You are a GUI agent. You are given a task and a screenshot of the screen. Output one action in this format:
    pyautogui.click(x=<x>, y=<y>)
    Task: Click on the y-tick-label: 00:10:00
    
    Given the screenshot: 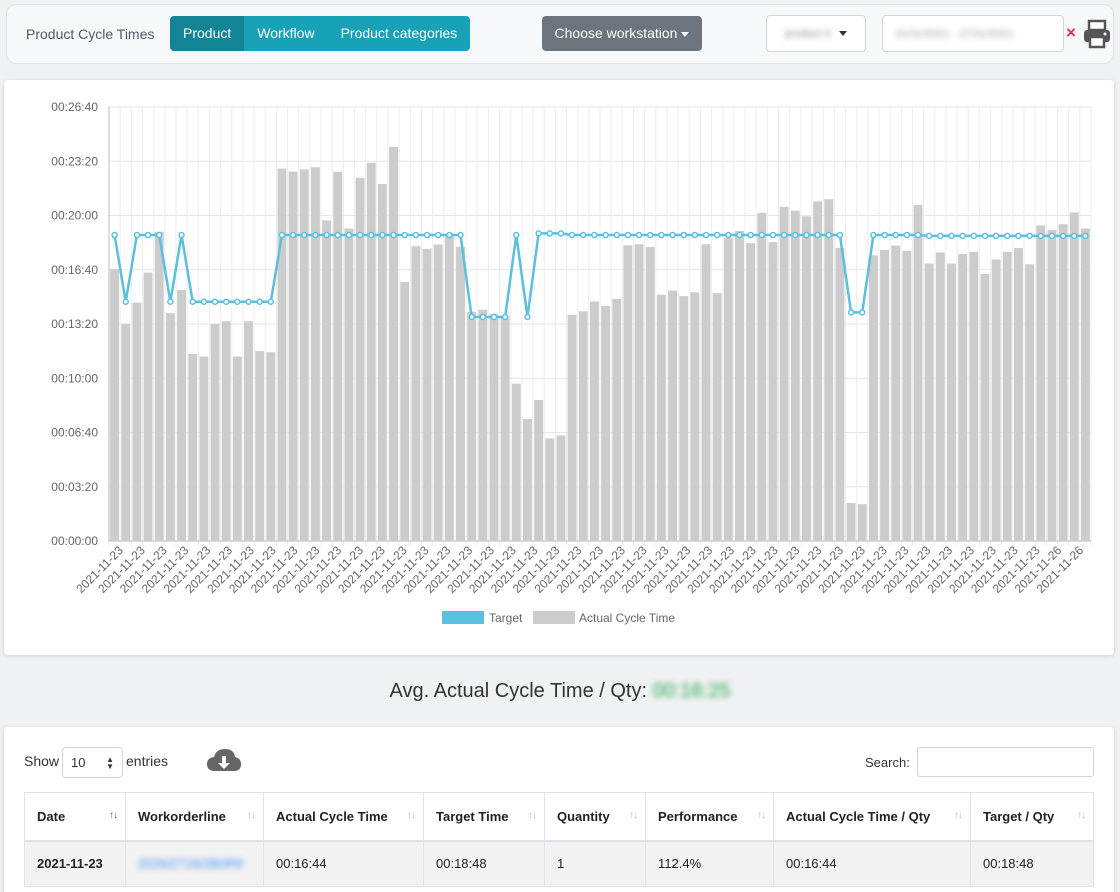 What is the action you would take?
    pyautogui.click(x=74, y=378)
    